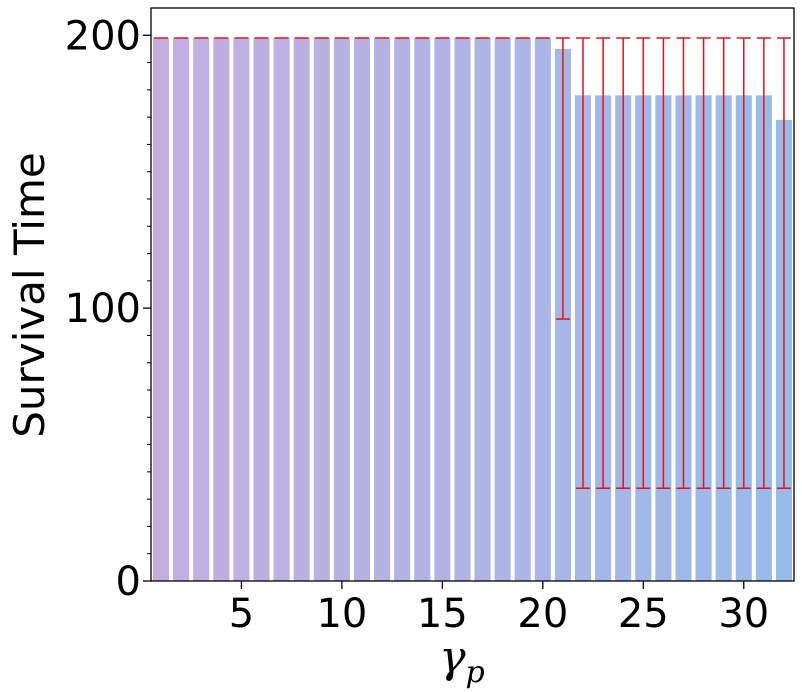 The image size is (802, 692). What do you see at coordinates (29, 294) in the screenshot?
I see `y-axis-title: Survival Time` at bounding box center [29, 294].